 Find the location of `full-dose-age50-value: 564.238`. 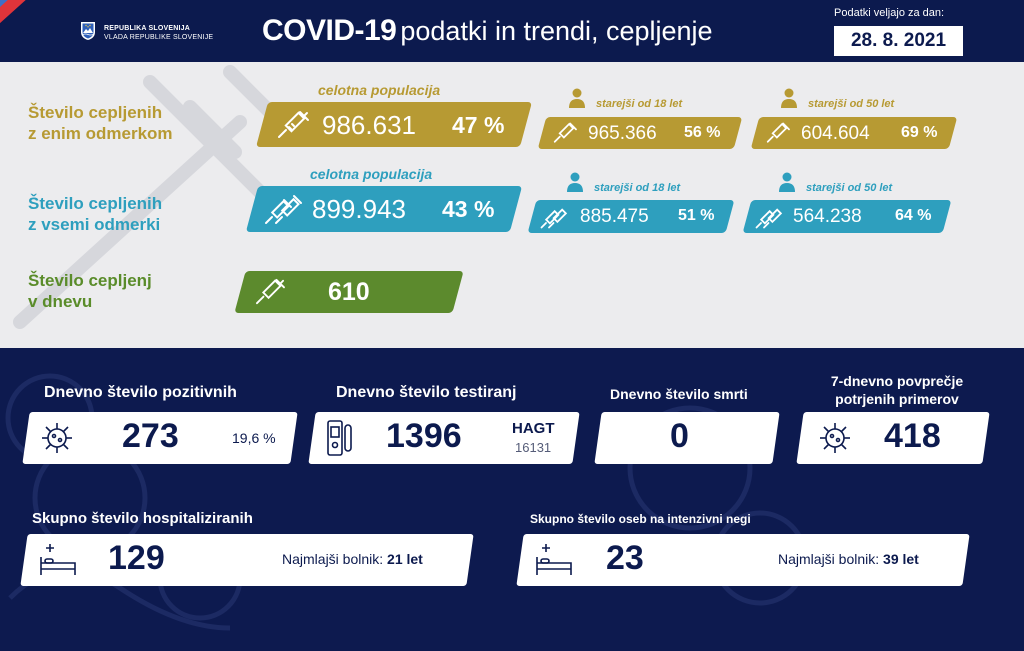

full-dose-age50-value: 564.238 is located at coordinates (827, 216).